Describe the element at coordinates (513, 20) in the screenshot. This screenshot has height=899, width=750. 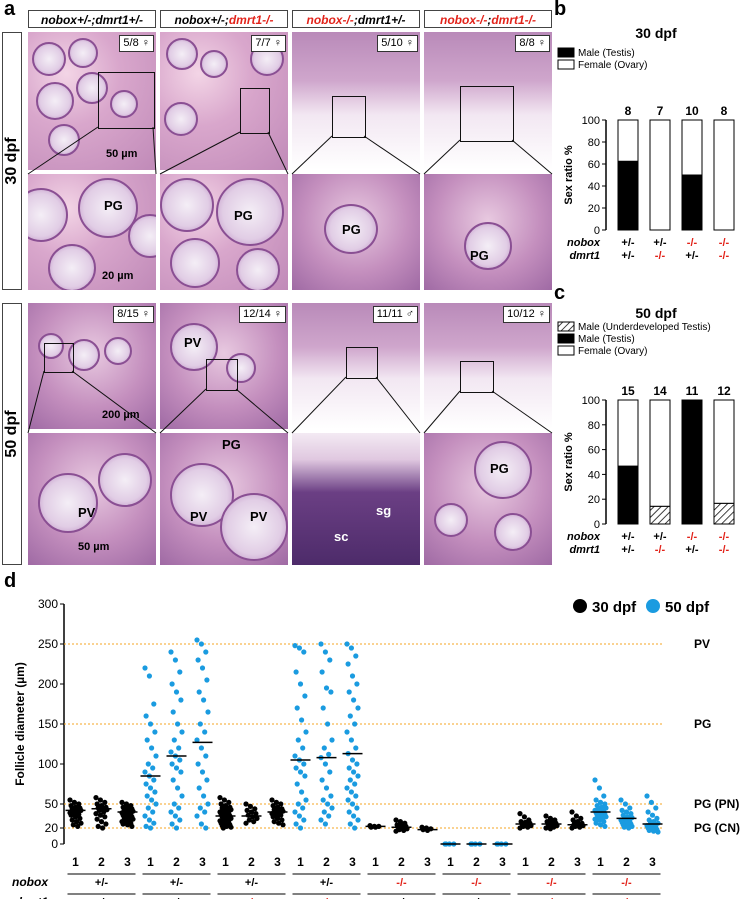
I see `col4-dmrt1: dmrt1-/-` at that location.